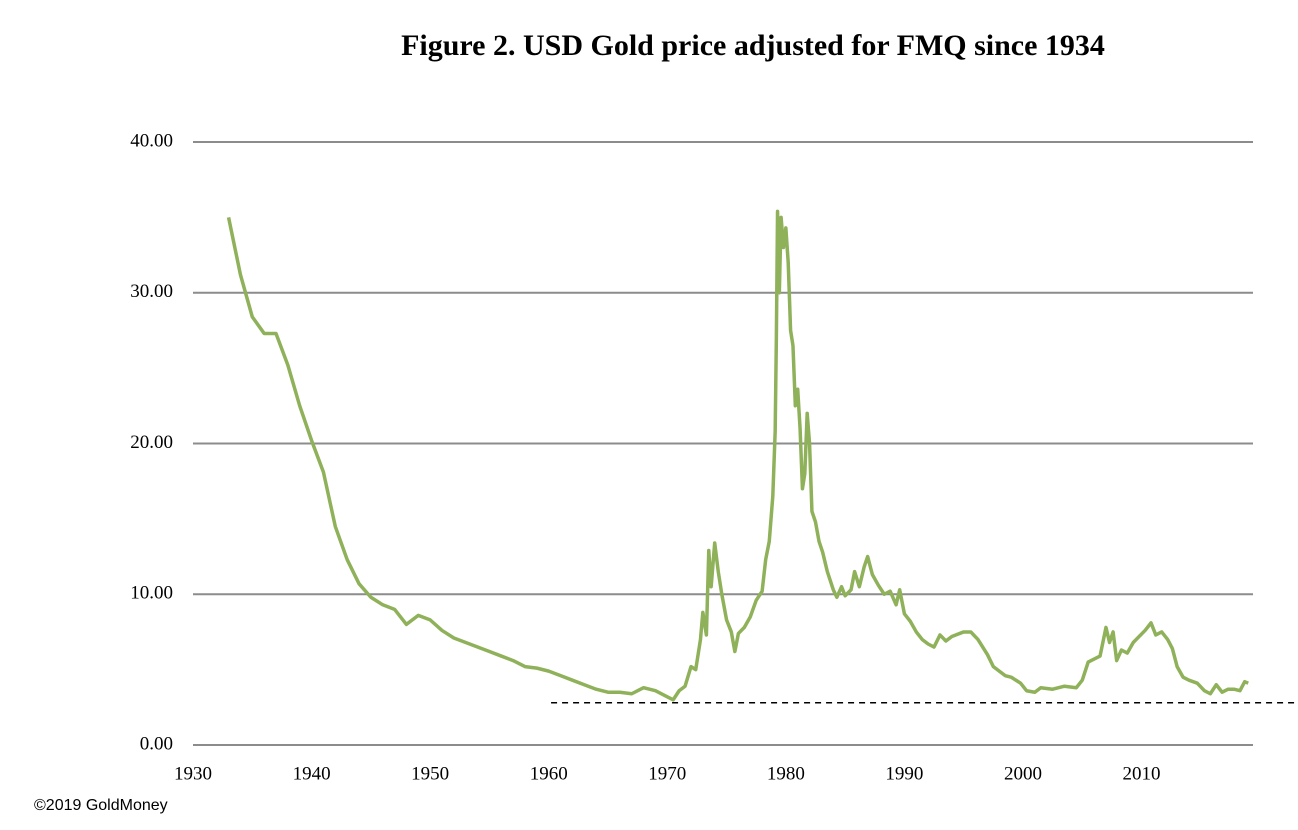  Describe the element at coordinates (549, 773) in the screenshot. I see `x-tick-label: 1960` at that location.